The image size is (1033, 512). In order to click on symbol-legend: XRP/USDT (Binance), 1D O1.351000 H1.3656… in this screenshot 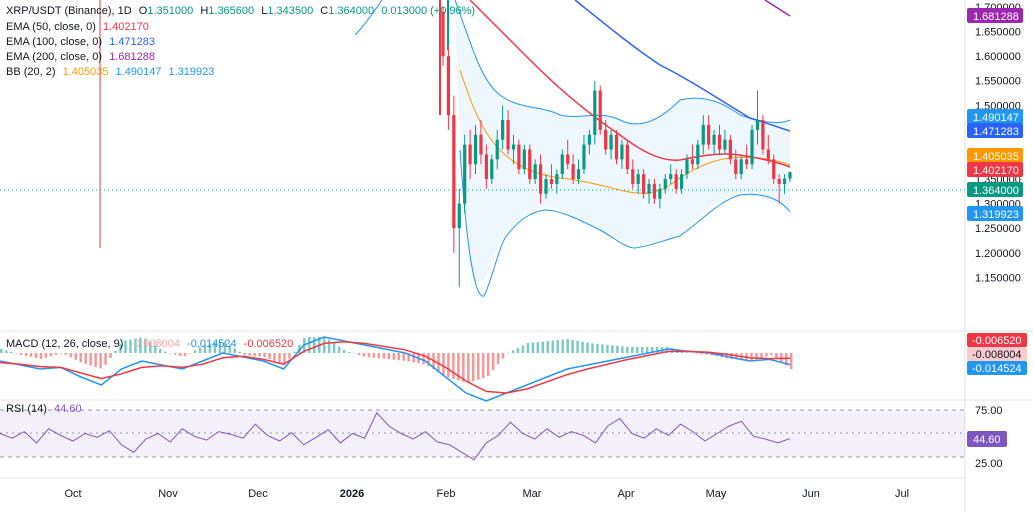, I will do `click(242, 11)`.